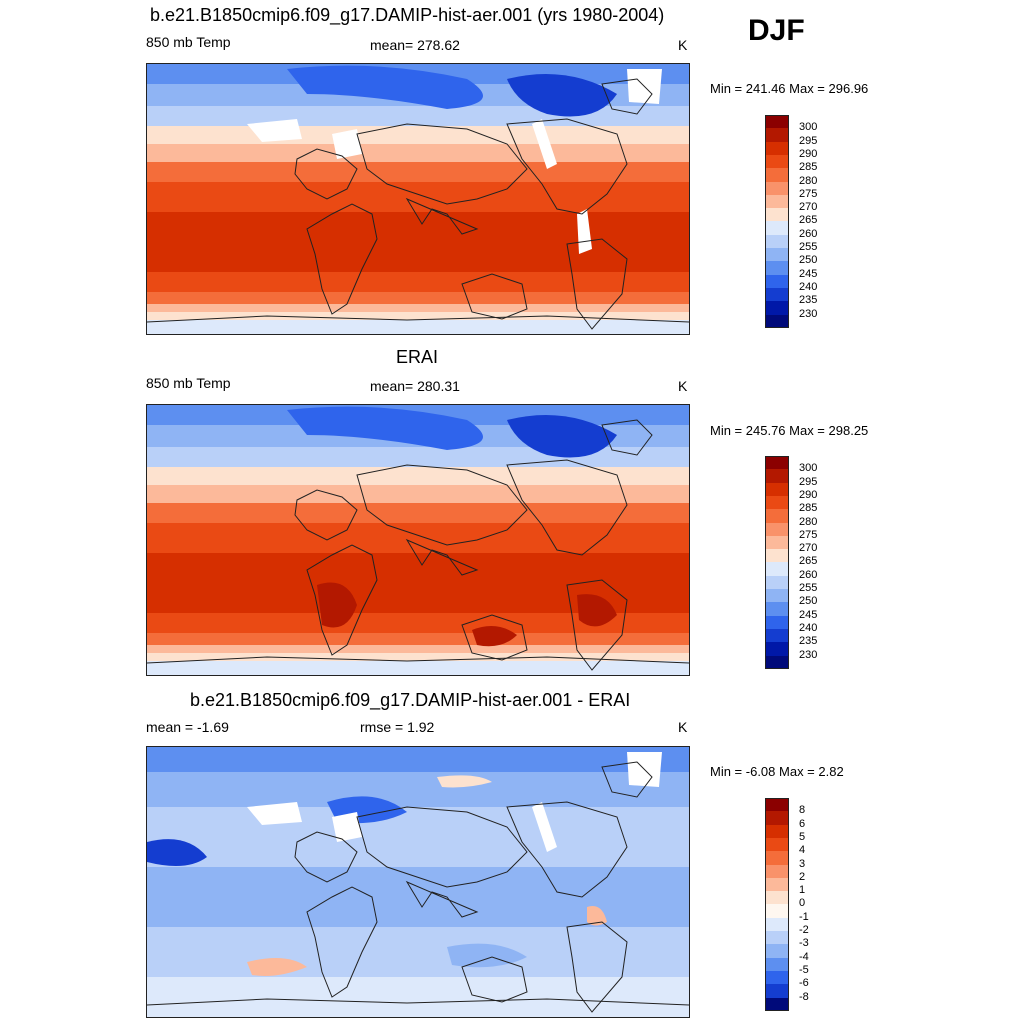 This screenshot has width=1024, height=1024. What do you see at coordinates (397, 727) in the screenshot?
I see `rmse-label: rmse = 1.92` at bounding box center [397, 727].